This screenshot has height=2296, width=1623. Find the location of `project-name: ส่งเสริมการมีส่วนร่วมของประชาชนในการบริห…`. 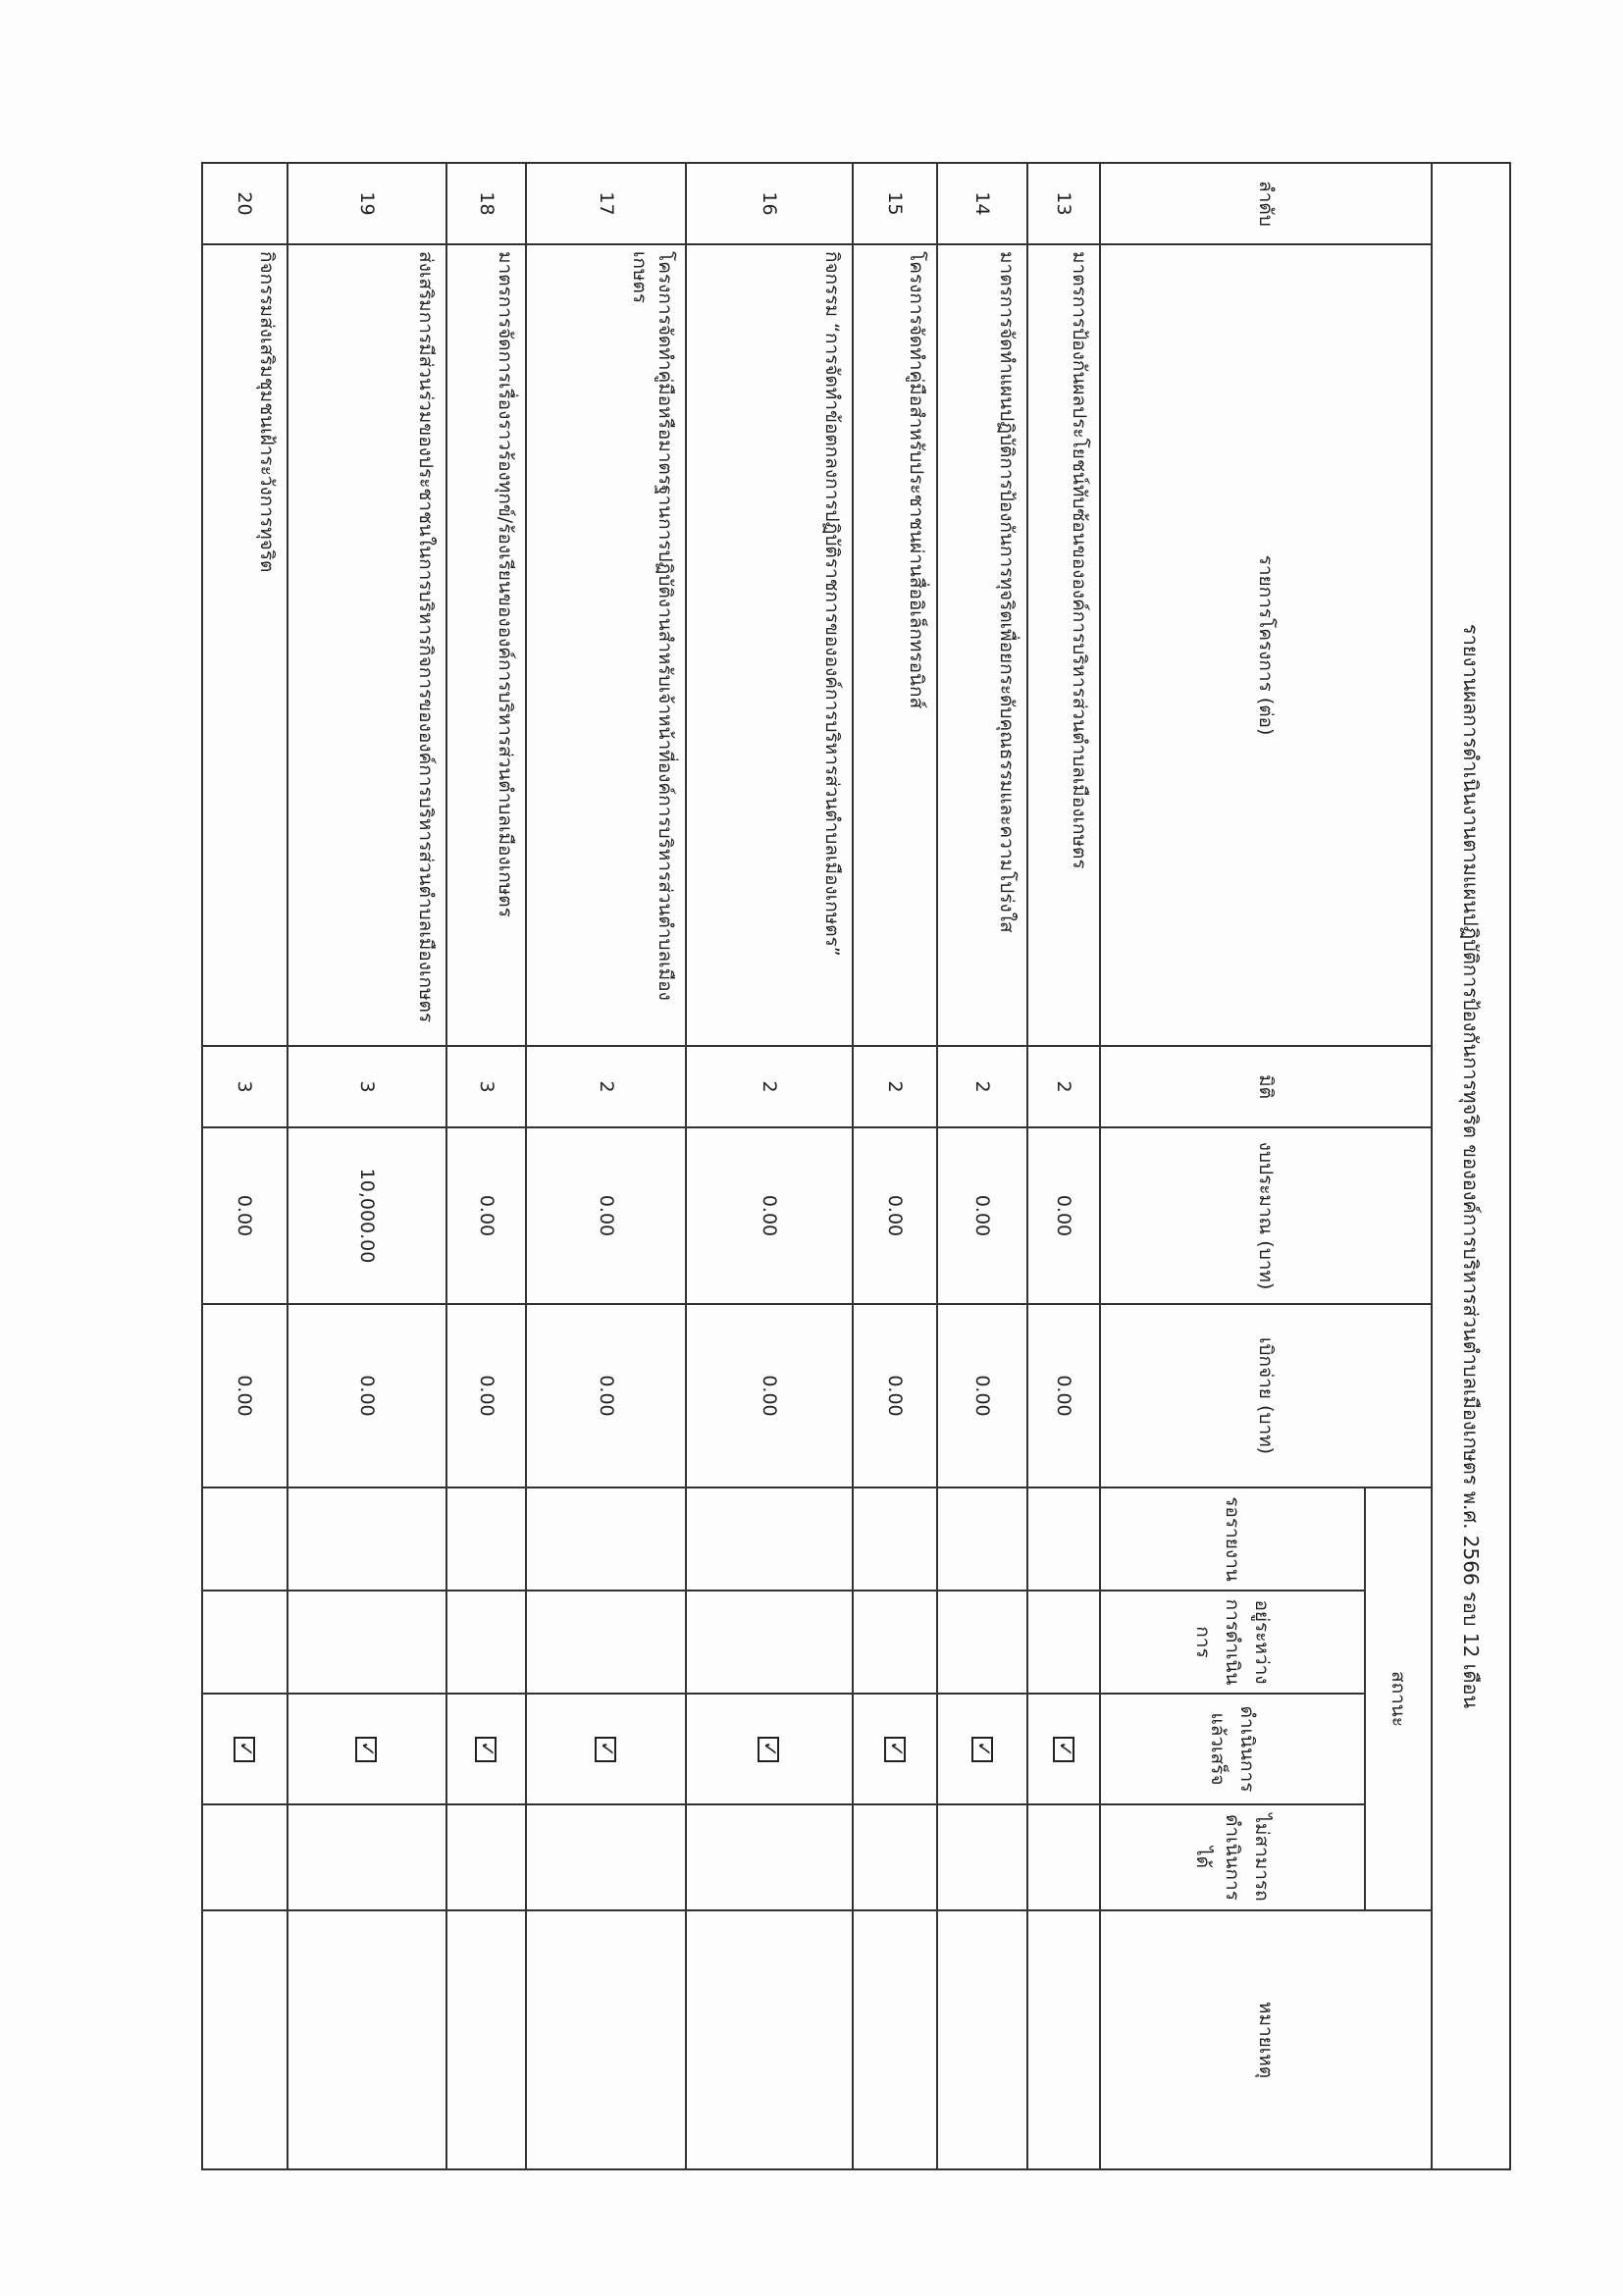

project-name: ส่งเสริมการมีส่วนร่วมของประชาชนในการบริห… is located at coordinates (367, 645).